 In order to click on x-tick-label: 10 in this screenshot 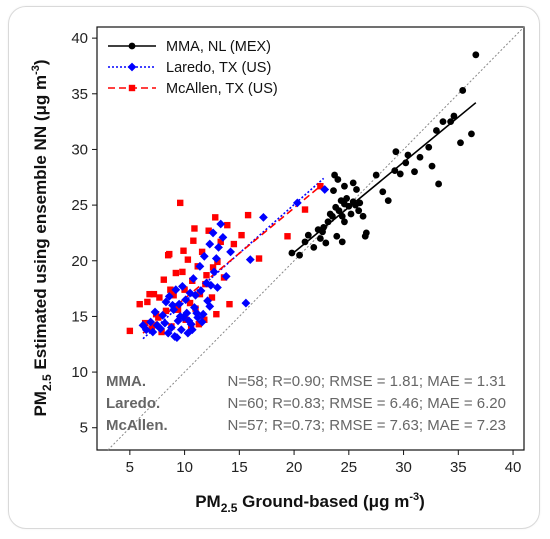, I will do `click(184, 467)`.